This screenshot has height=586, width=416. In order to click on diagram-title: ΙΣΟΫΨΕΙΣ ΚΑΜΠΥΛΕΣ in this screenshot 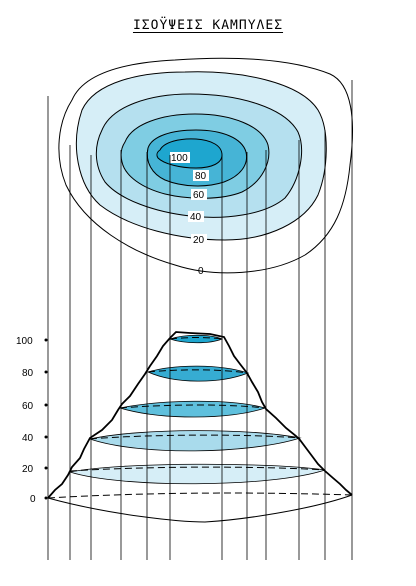, I will do `click(208, 25)`.